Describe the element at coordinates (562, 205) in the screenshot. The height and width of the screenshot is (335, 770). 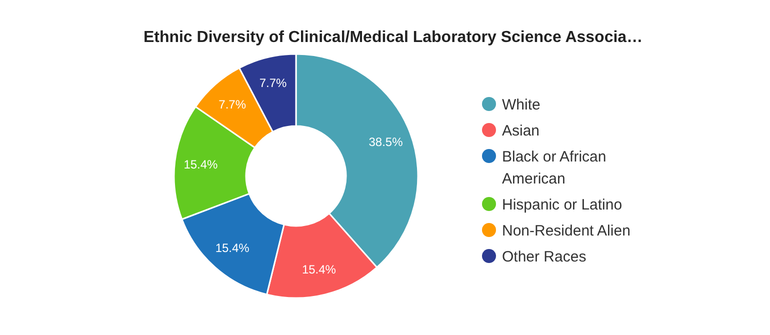
I see `legend-label: Hispanic or Latino` at that location.